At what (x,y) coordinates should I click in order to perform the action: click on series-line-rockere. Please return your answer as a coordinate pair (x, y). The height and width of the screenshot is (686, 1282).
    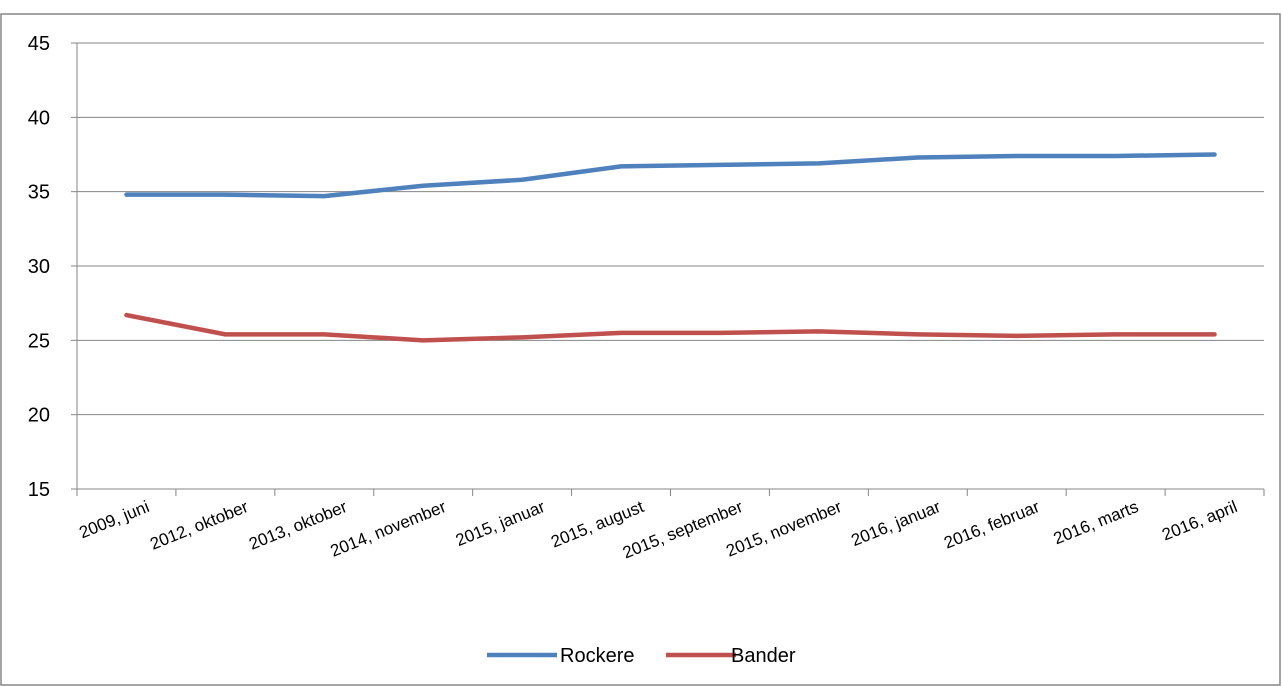
    Looking at the image, I should click on (670, 175).